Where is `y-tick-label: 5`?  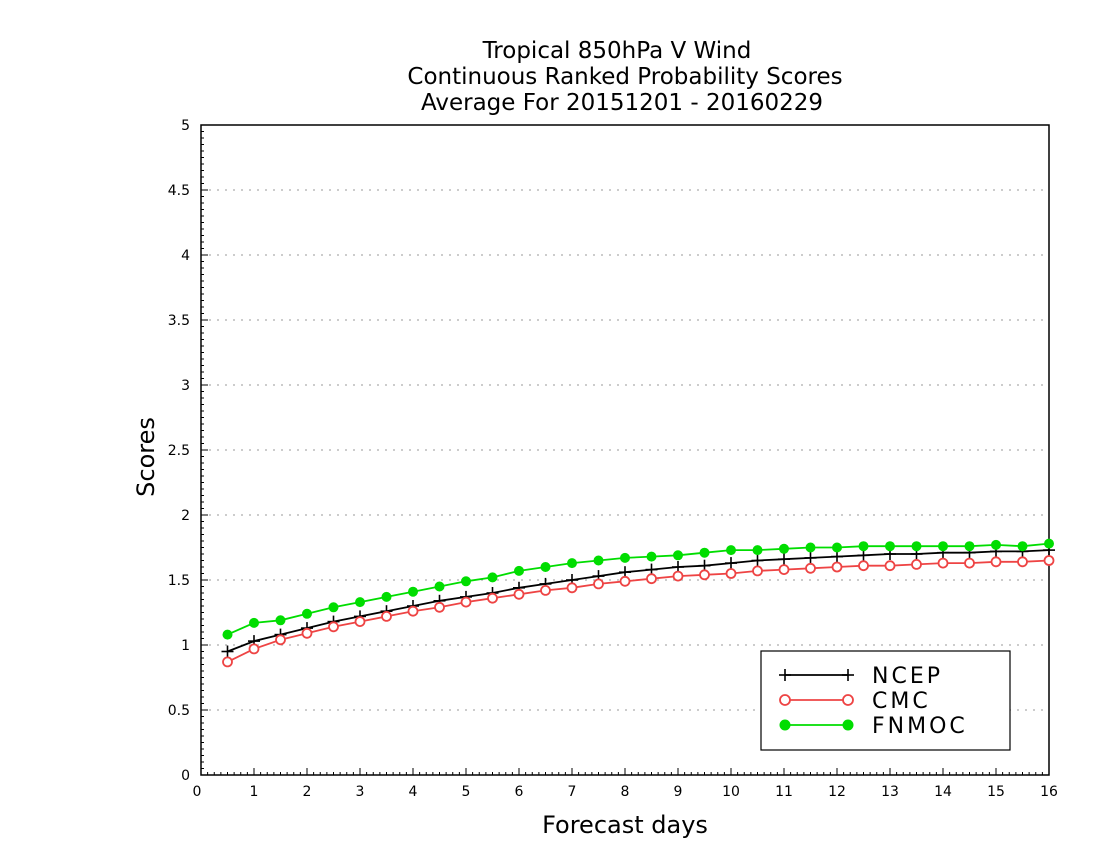 y-tick-label: 5 is located at coordinates (185, 126).